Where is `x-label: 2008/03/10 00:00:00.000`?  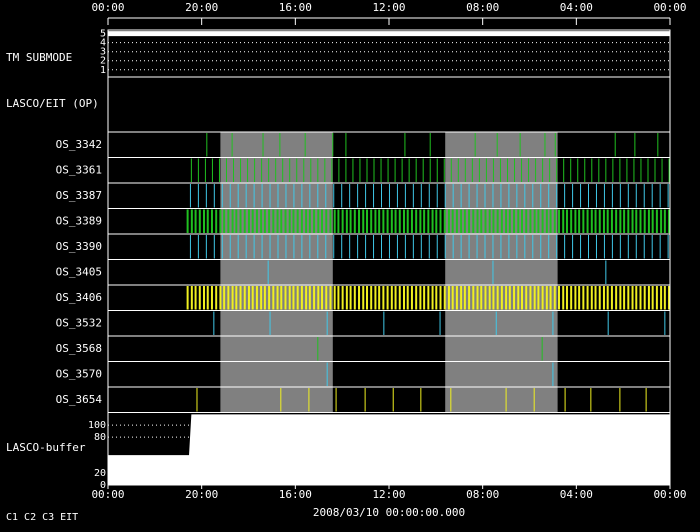 x-label: 2008/03/10 00:00:00.000 is located at coordinates (389, 512).